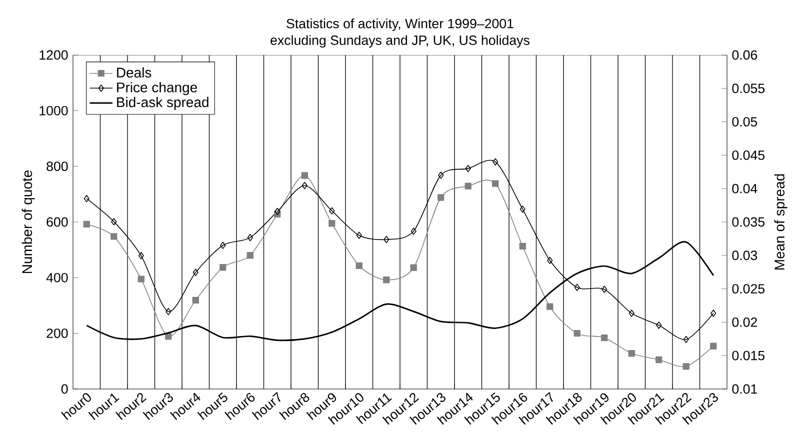  Describe the element at coordinates (57, 277) in the screenshot. I see `y-tick-label: 400` at that location.